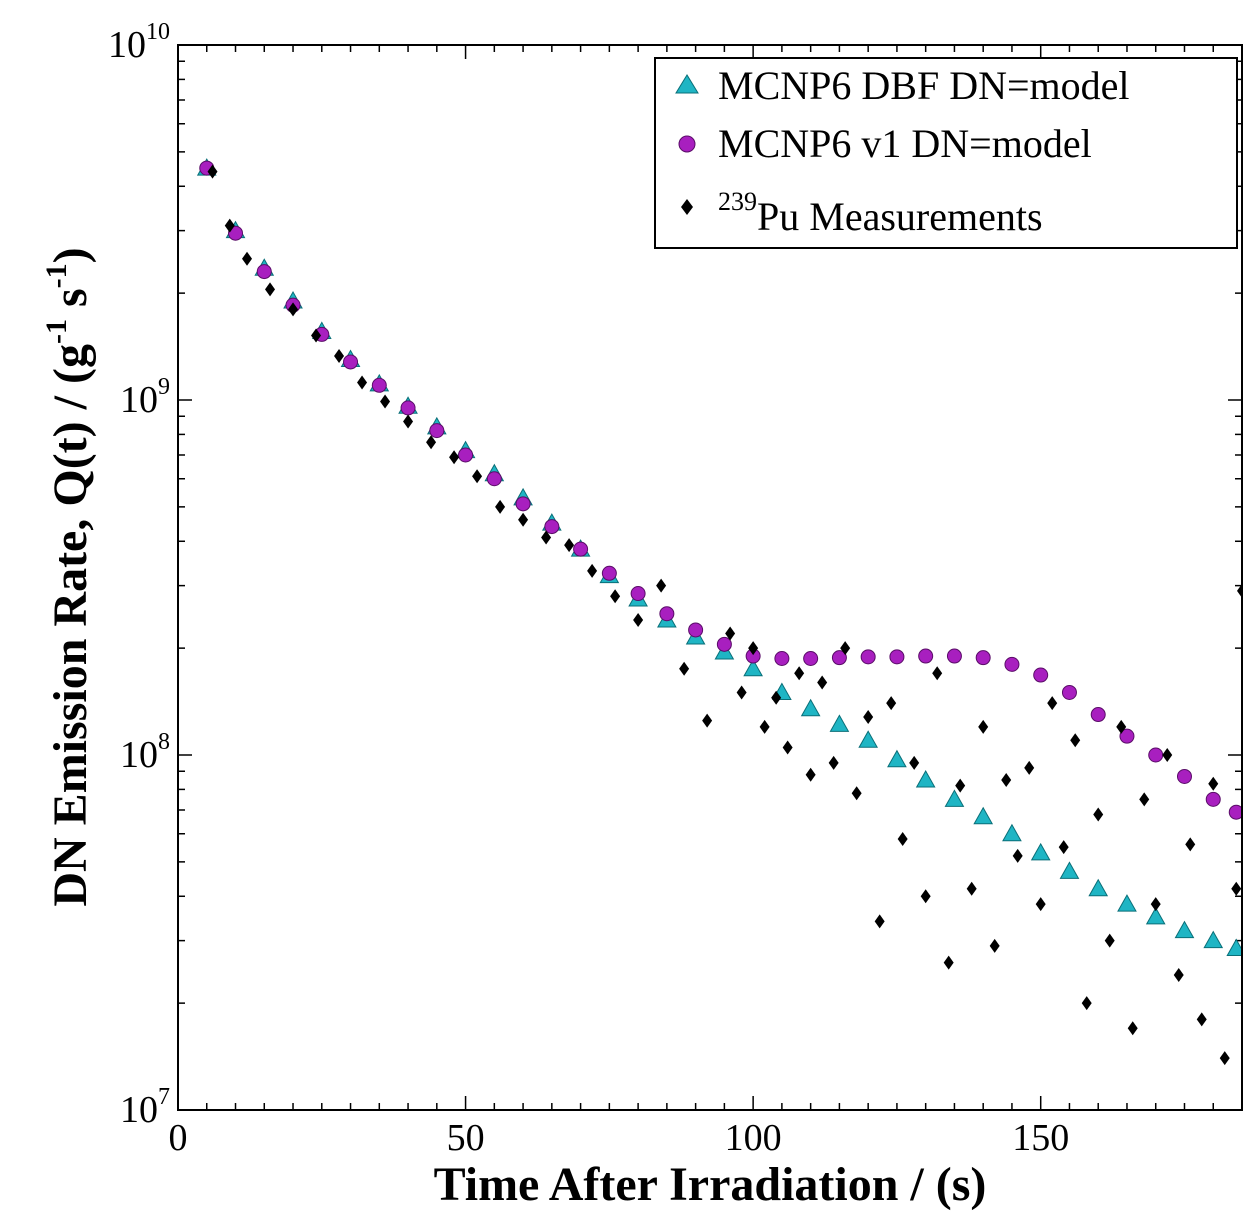 Image resolution: width=1249 pixels, height=1221 pixels. Describe the element at coordinates (1040, 1138) in the screenshot. I see `x-tick-label: 150` at that location.